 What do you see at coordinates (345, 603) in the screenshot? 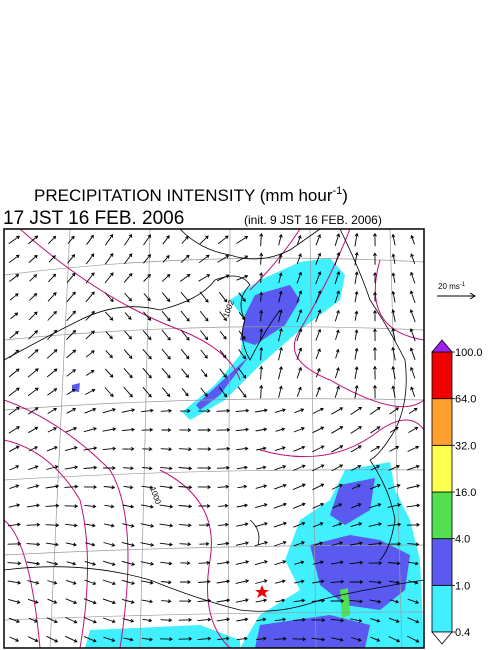
I see `precip-green` at bounding box center [345, 603].